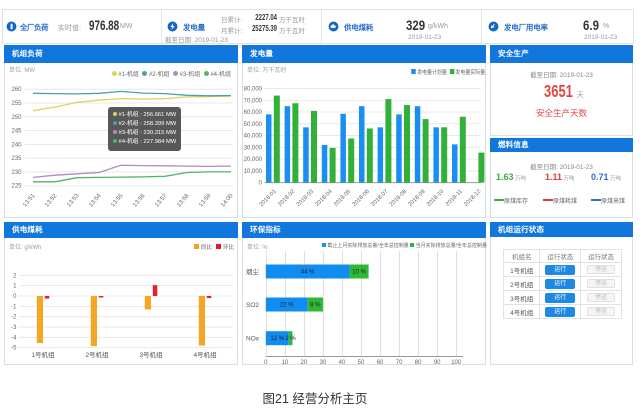  Describe the element at coordinates (117, 201) in the screenshot. I see `svg-text: 13:55` at that location.